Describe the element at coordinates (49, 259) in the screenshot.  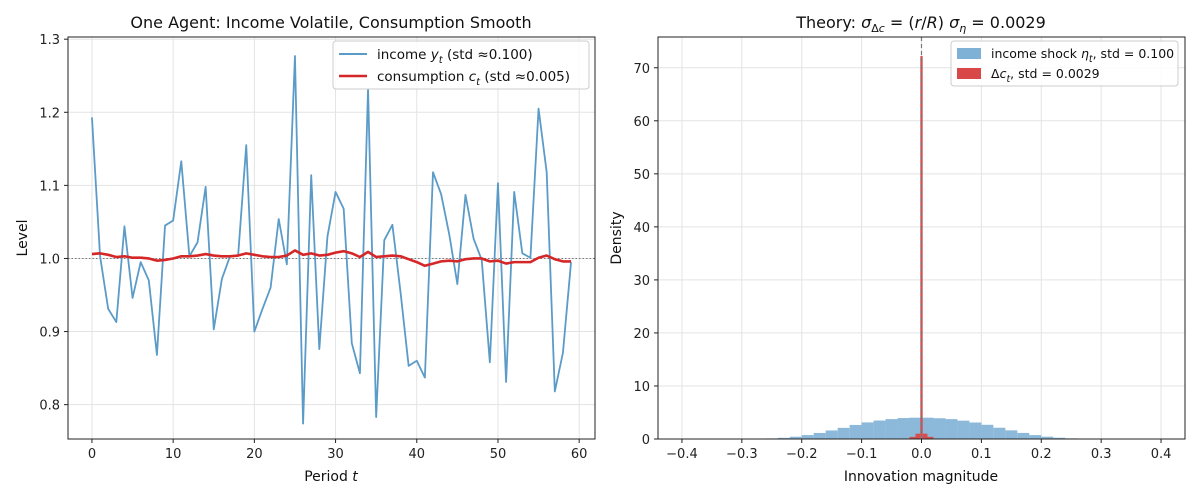
I see `left-y-tick-label: 1.0` at that location.